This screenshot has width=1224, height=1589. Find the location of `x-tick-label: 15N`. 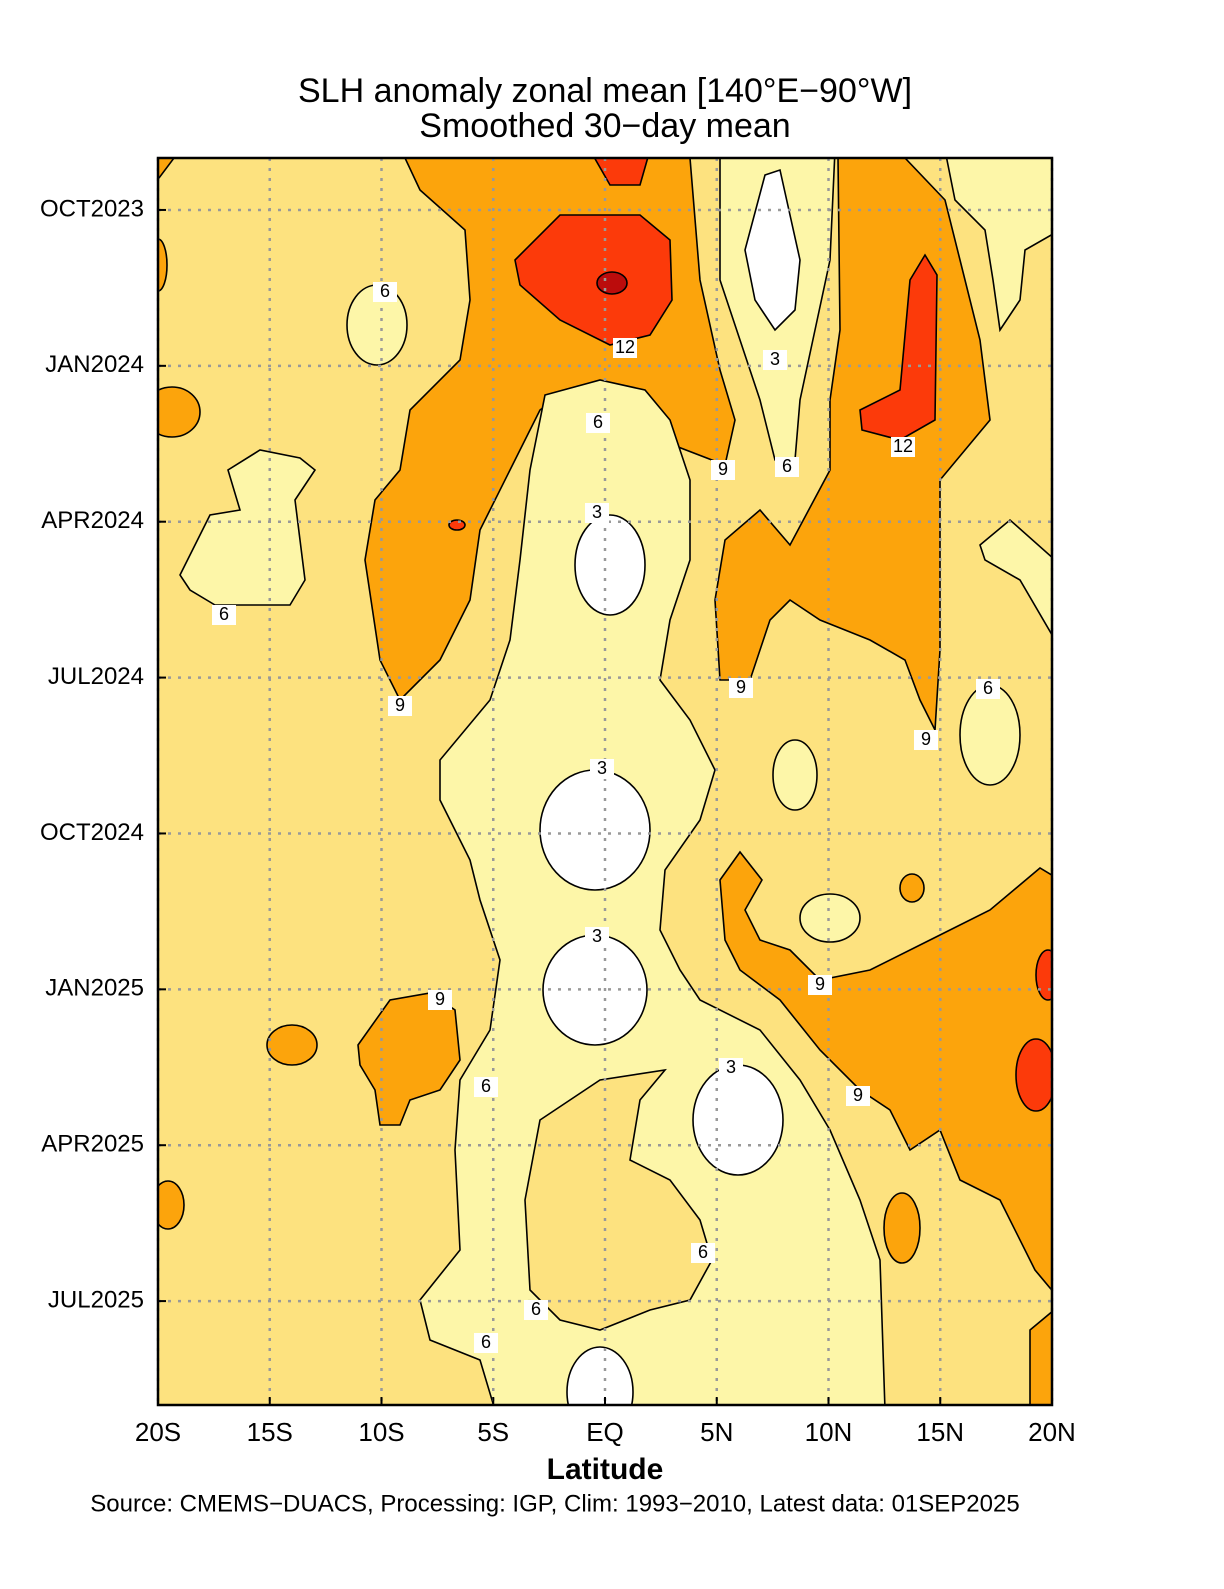

x-tick-label: 15N is located at coordinates (940, 1432).